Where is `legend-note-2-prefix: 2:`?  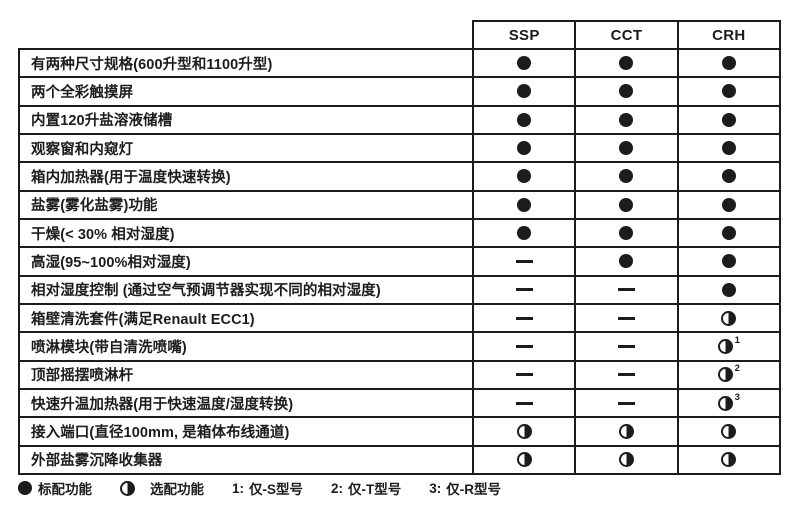 legend-note-2-prefix: 2: is located at coordinates (337, 488).